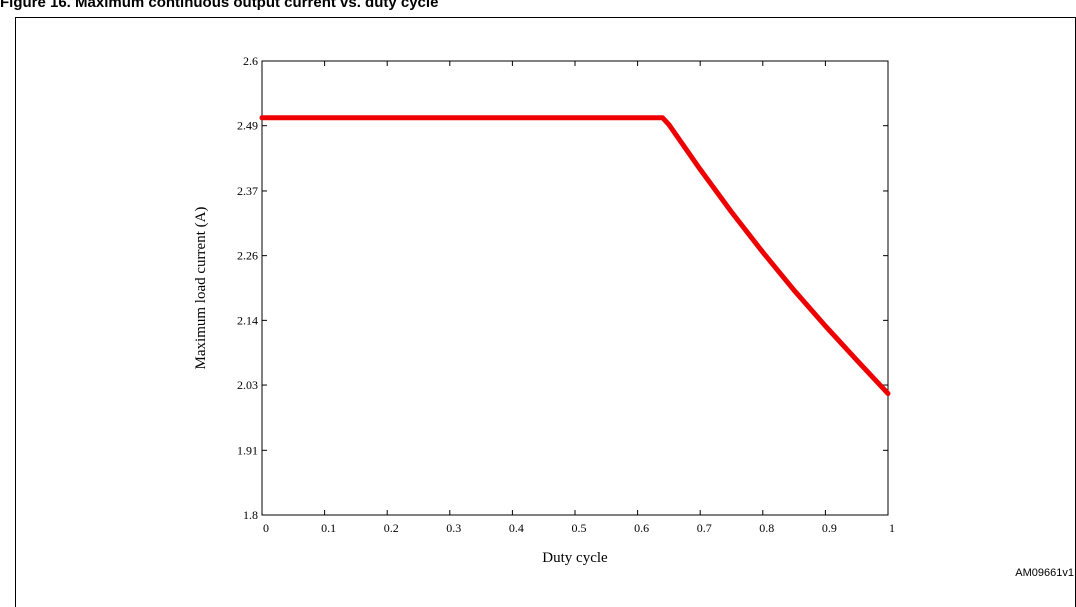 The height and width of the screenshot is (607, 1076). Describe the element at coordinates (453, 528) in the screenshot. I see `x-tick-label: 0.3` at that location.